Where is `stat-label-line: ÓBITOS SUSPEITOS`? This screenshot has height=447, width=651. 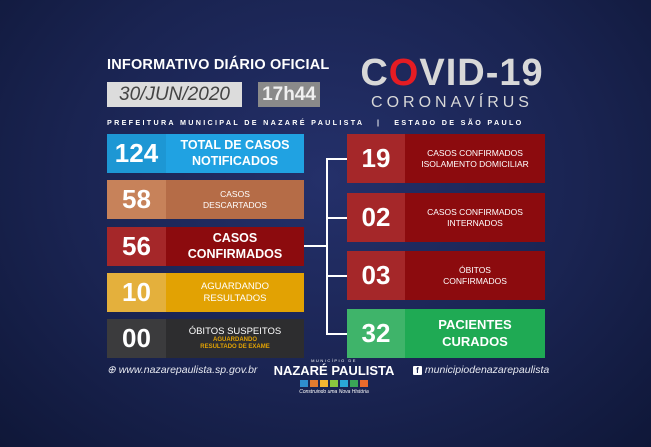 stat-label-line: ÓBITOS SUSPEITOS is located at coordinates (235, 331).